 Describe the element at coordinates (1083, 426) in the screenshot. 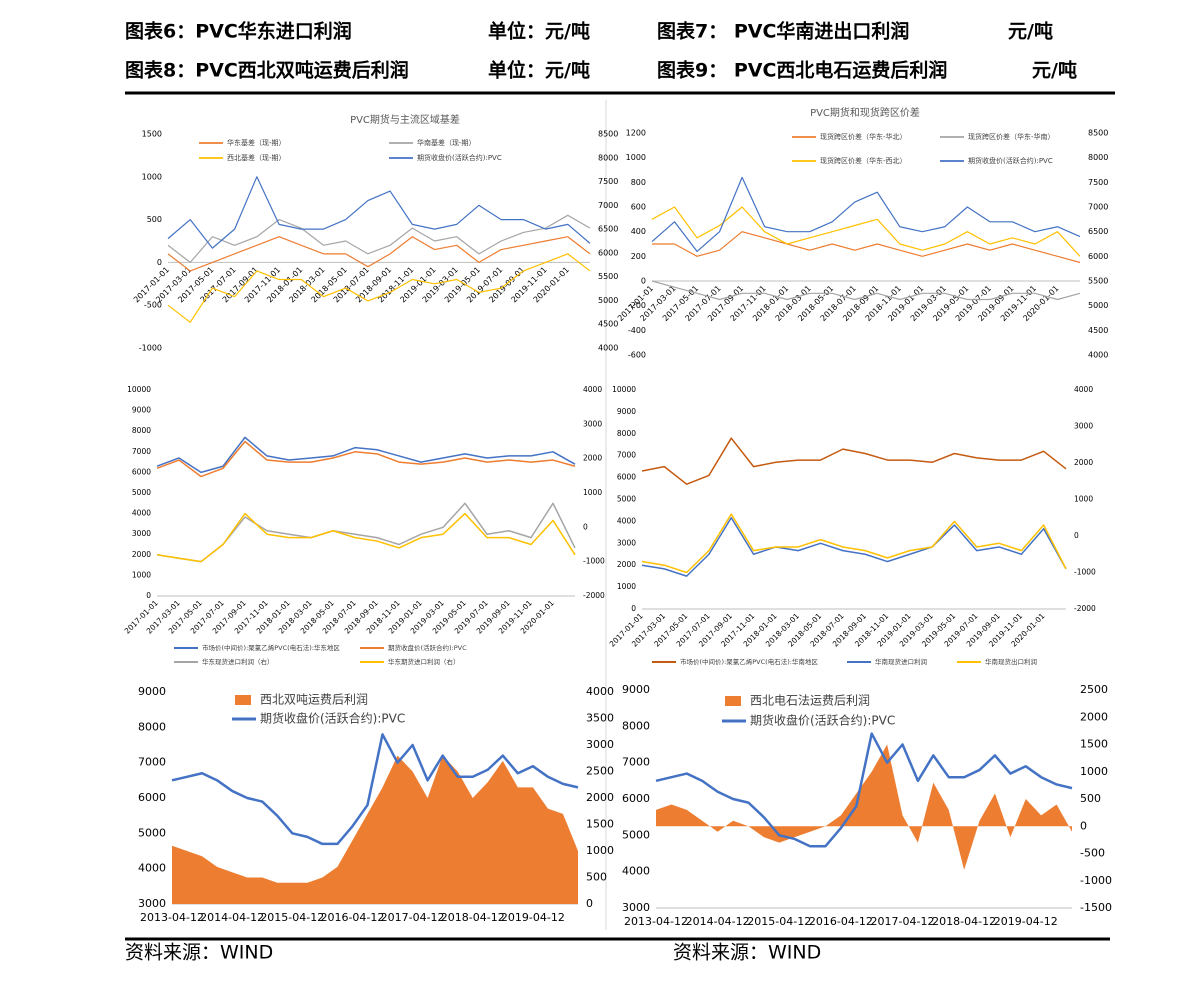

I see `y2-tick-label: 3000` at that location.